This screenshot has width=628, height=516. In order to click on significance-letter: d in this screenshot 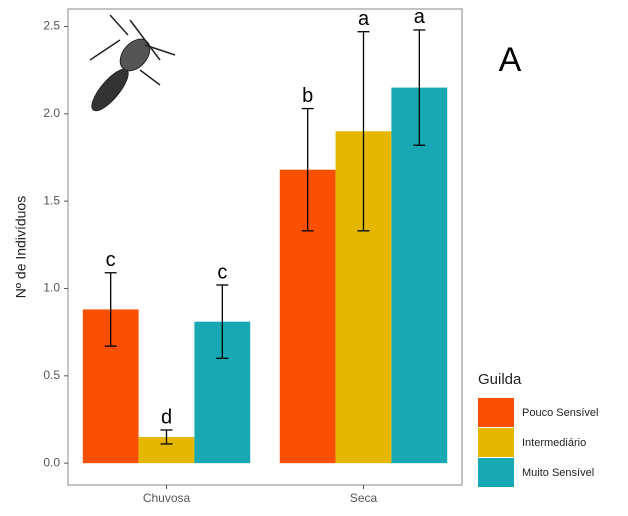, I will do `click(166, 417)`.